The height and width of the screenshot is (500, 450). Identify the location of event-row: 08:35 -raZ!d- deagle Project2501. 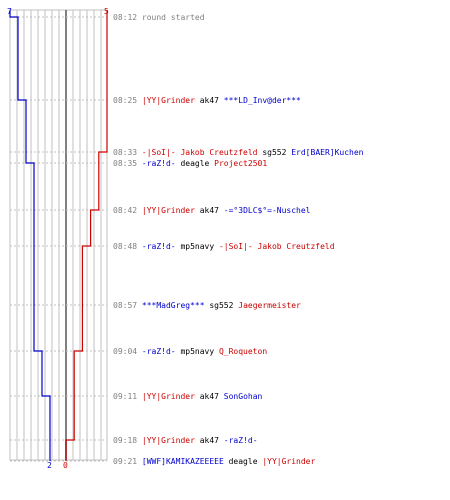
(190, 163).